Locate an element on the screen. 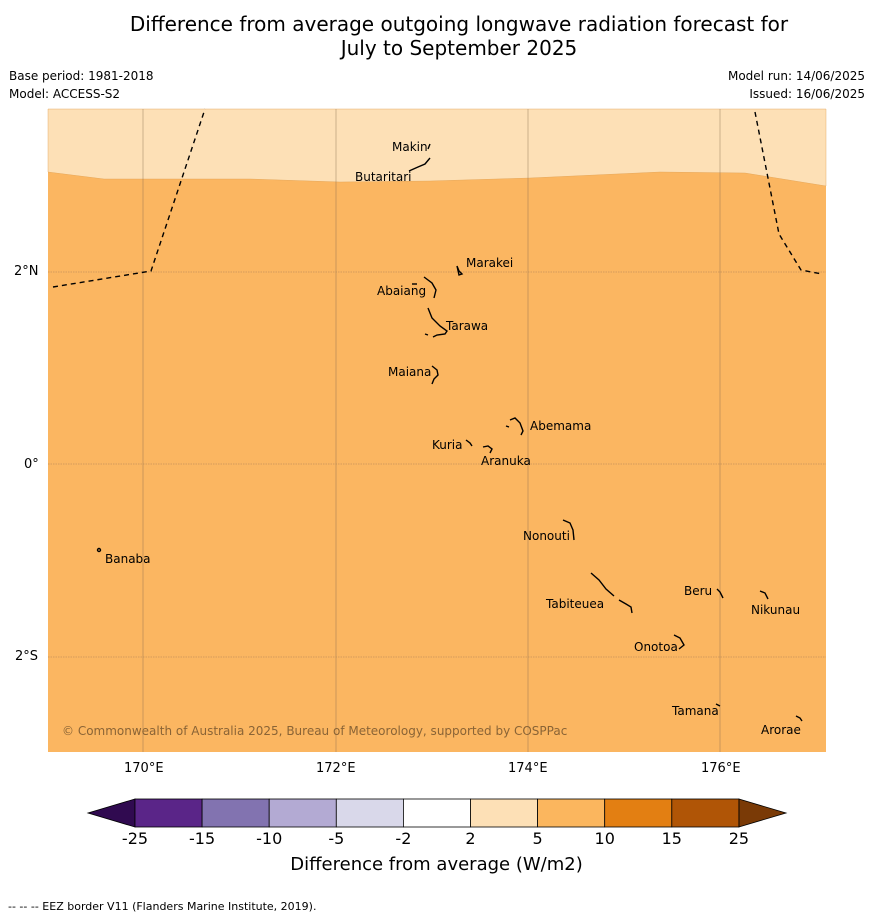 The image size is (873, 919). colorbar-tick-label: -10 is located at coordinates (269, 838).